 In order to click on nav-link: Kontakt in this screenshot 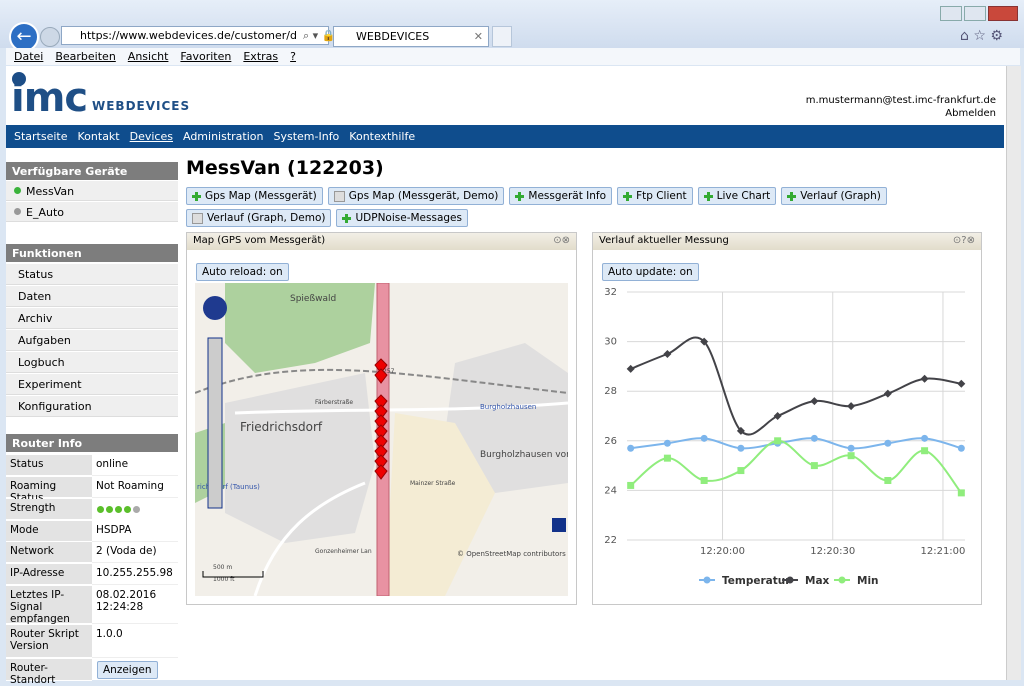, I will do `click(98, 136)`.